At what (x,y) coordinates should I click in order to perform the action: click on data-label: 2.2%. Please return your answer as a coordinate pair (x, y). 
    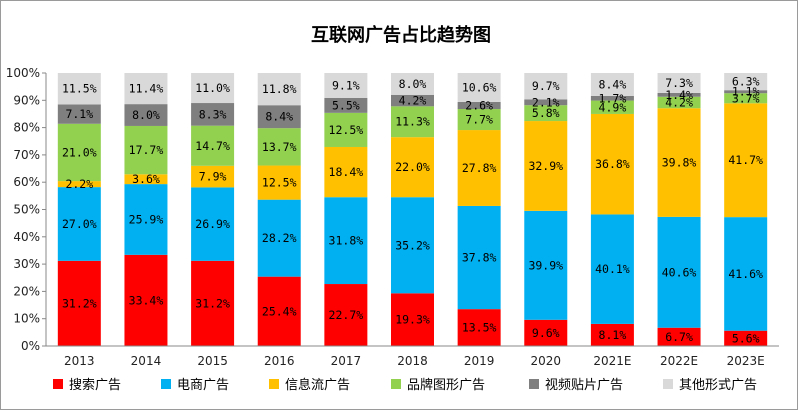
    Looking at the image, I should click on (79, 184).